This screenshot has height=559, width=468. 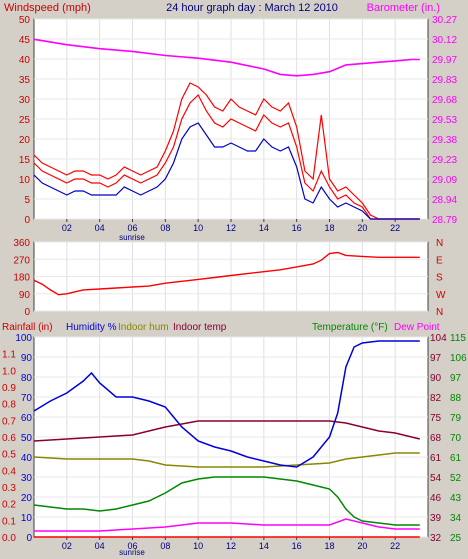 What do you see at coordinates (21, 260) in the screenshot?
I see `y-tick-label-direction: 270` at bounding box center [21, 260].